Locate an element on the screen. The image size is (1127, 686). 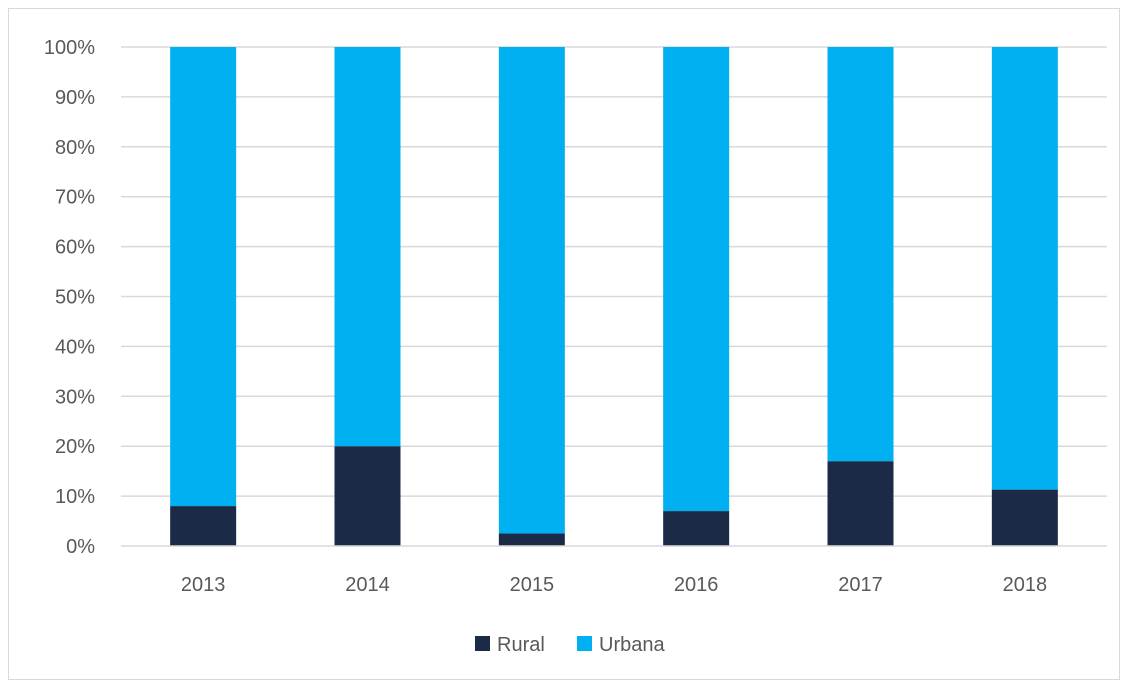
y-tick-label: 10% is located at coordinates (75, 497).